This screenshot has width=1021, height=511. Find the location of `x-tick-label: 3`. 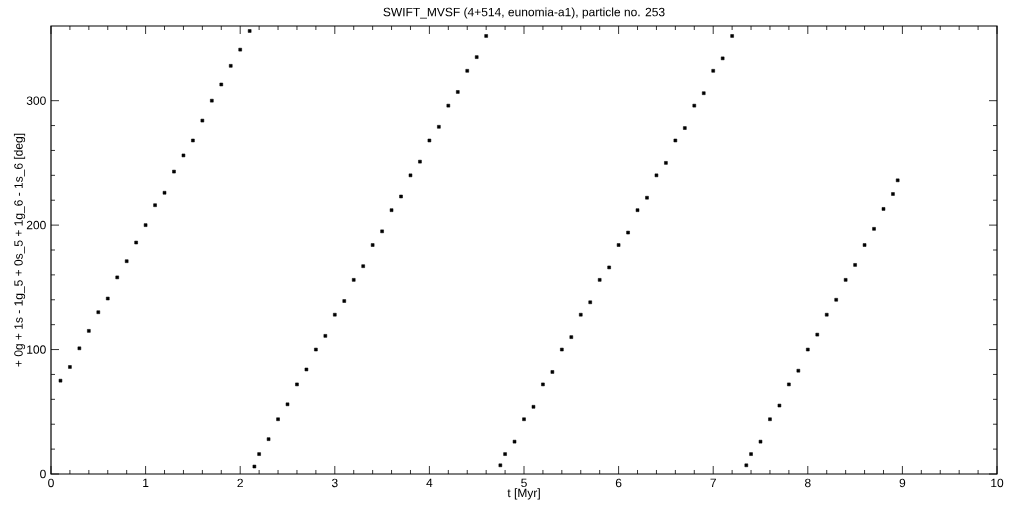

x-tick-label: 3 is located at coordinates (334, 483).